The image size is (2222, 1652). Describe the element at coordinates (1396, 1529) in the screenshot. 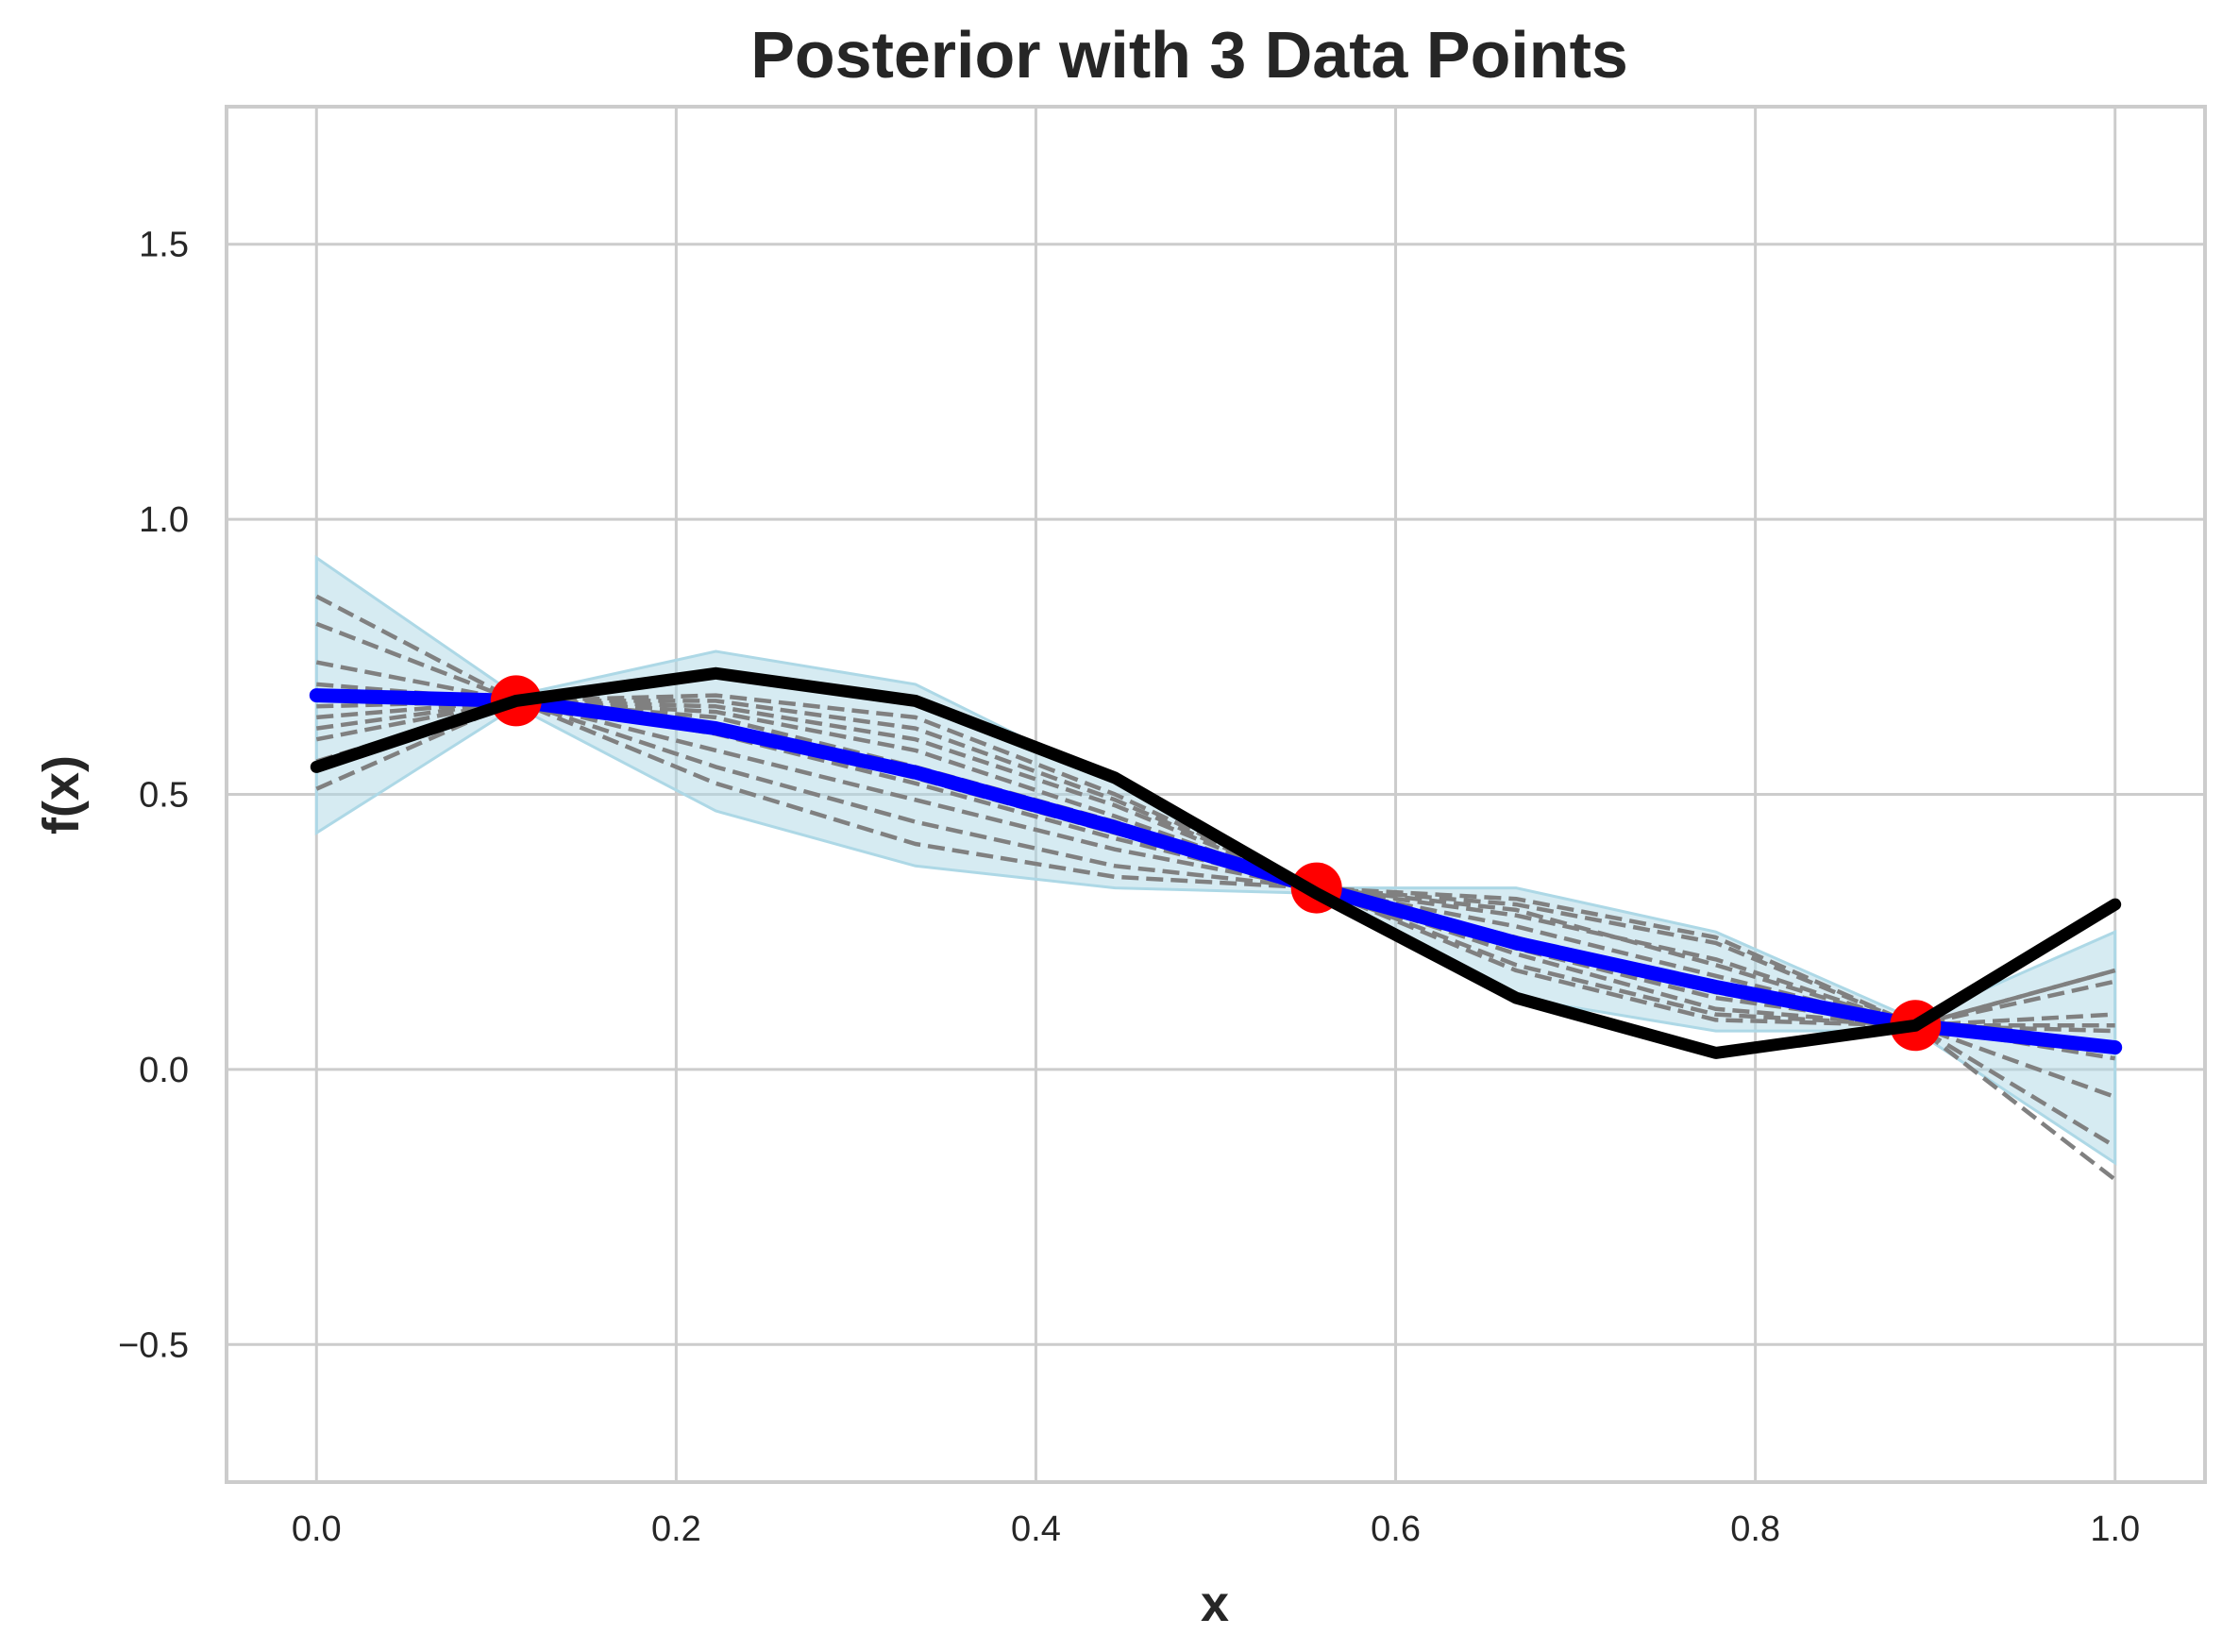

I see `x-tick-label: 0.6` at that location.